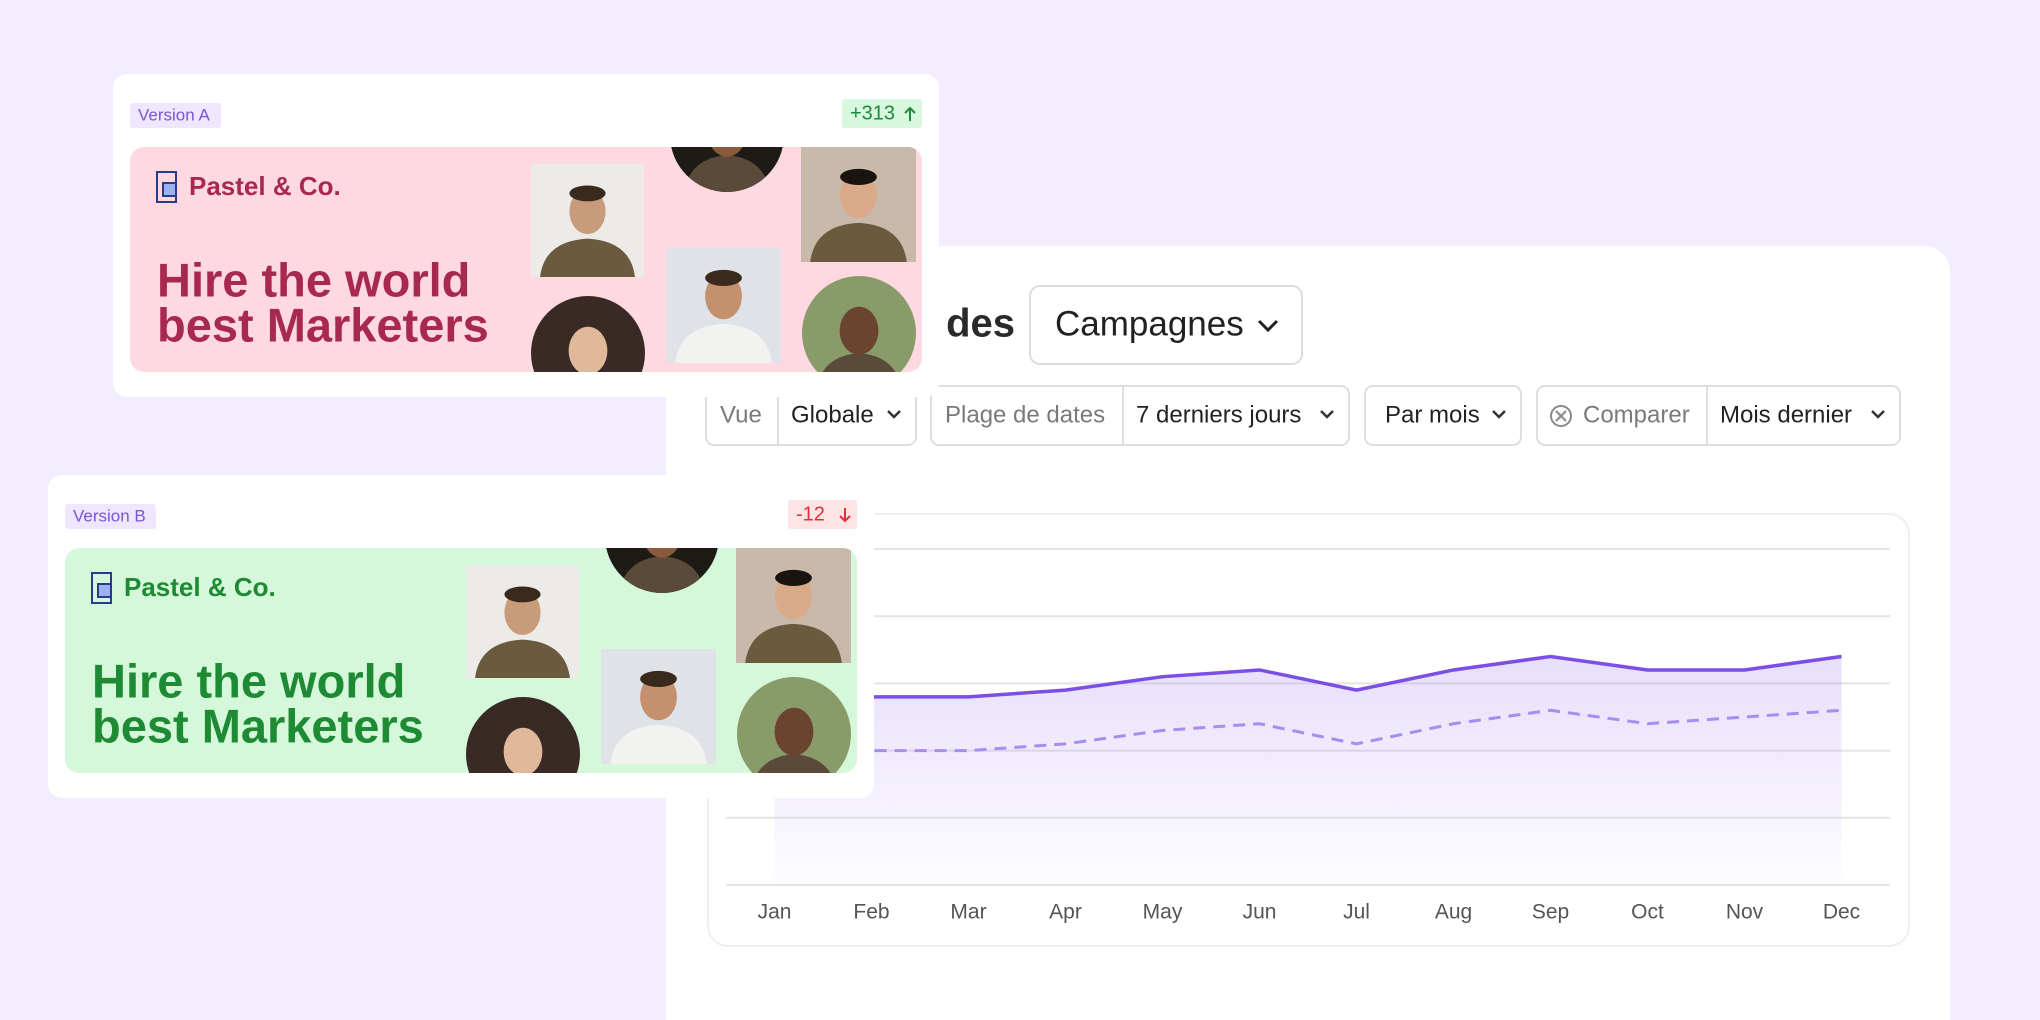 The image size is (2040, 1020). I want to click on x-tick-label: Aug, so click(1453, 912).